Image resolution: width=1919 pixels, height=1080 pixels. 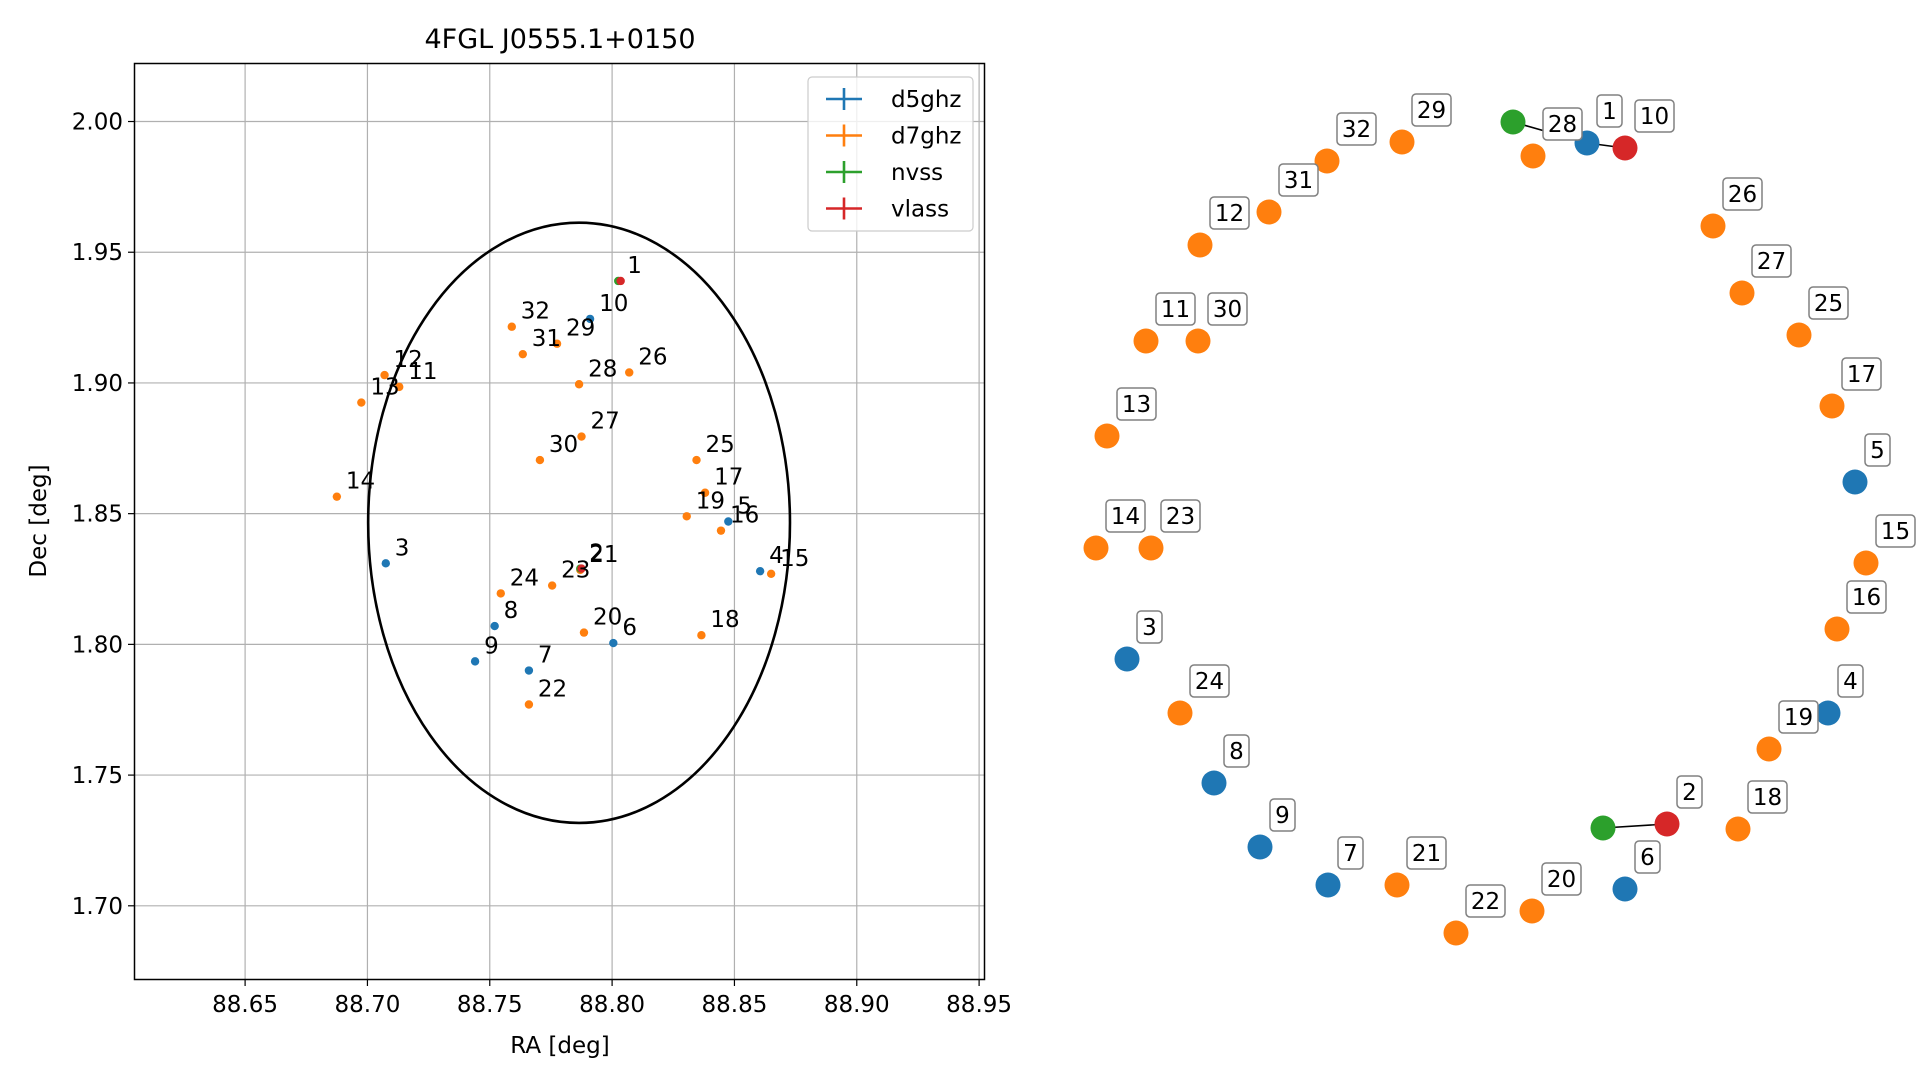 I want to click on node-label: 2, so click(x=1689, y=793).